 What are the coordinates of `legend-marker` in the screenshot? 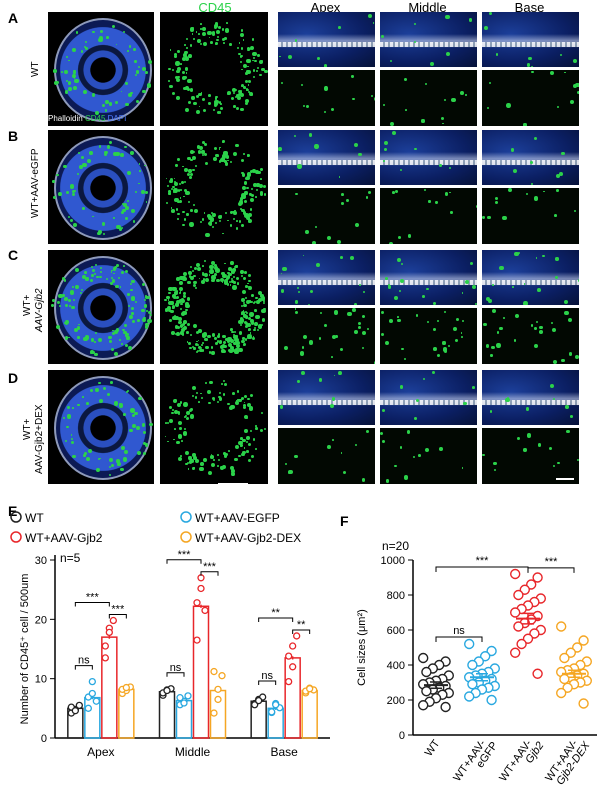 It's located at (16, 517).